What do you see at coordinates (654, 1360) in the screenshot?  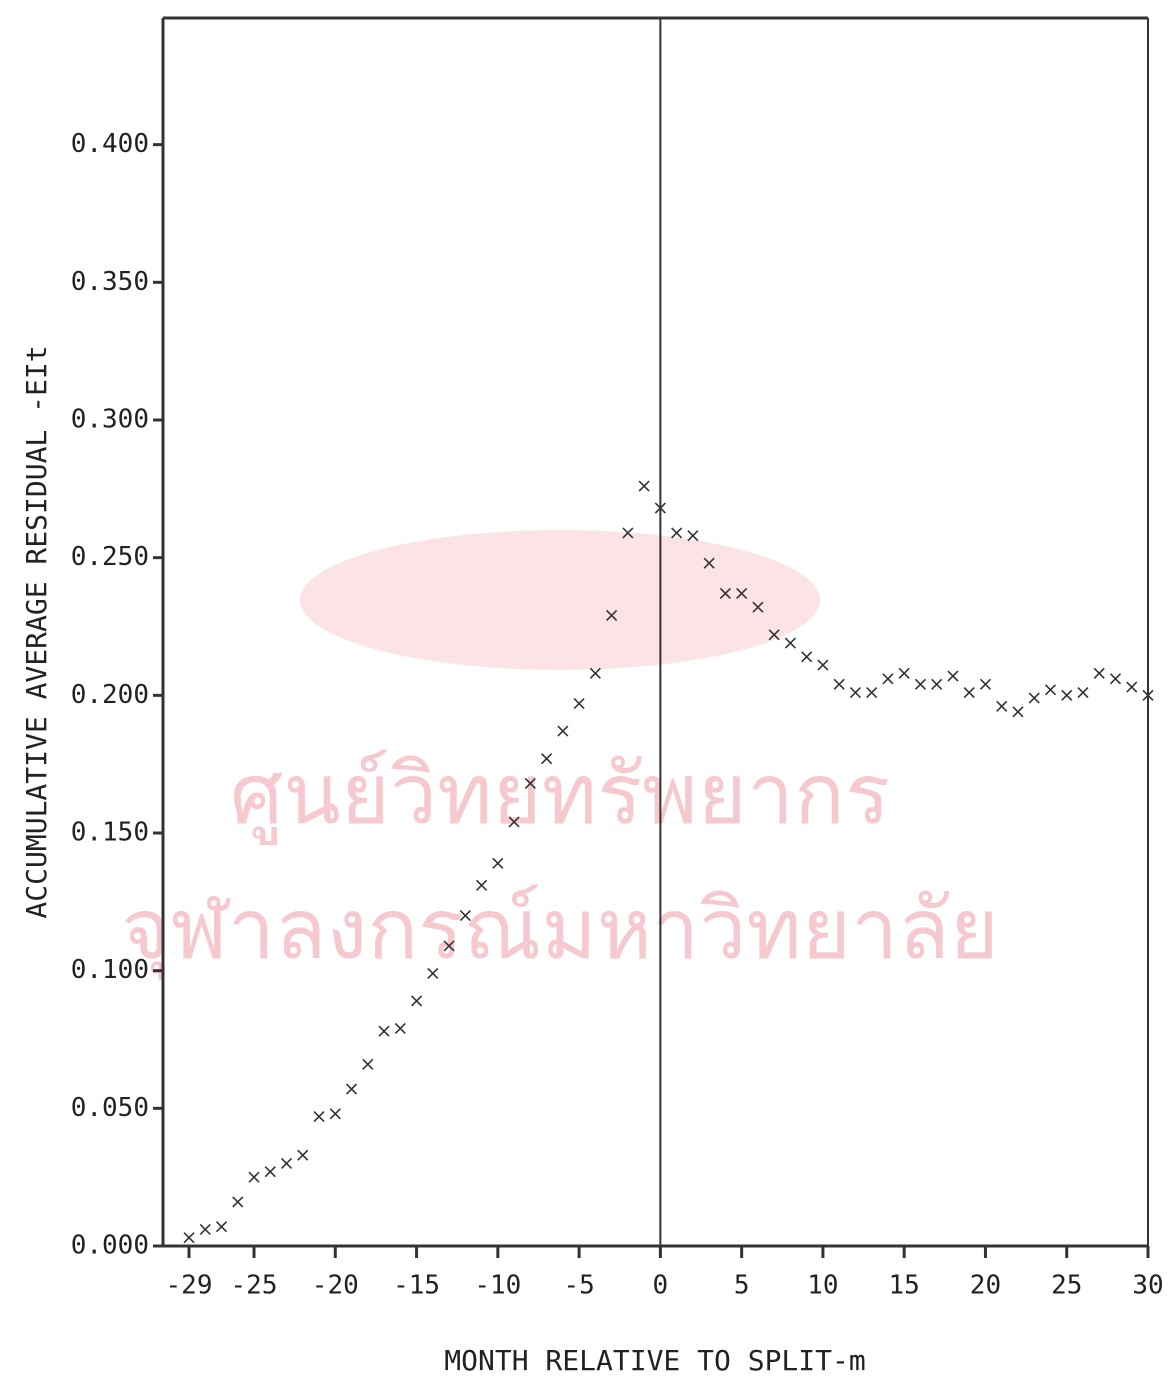 I see `x-axis-title: MONTH RELATIVE TO SPLIT-m` at bounding box center [654, 1360].